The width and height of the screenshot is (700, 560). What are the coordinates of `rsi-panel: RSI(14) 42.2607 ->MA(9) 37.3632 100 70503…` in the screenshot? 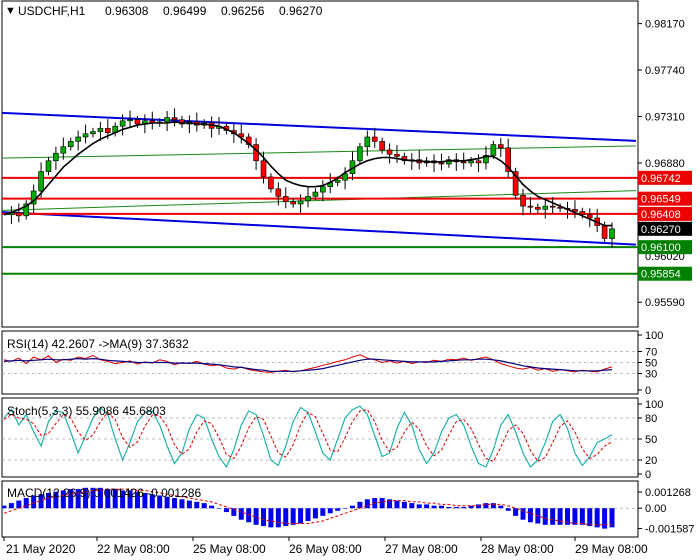 It's located at (332, 363).